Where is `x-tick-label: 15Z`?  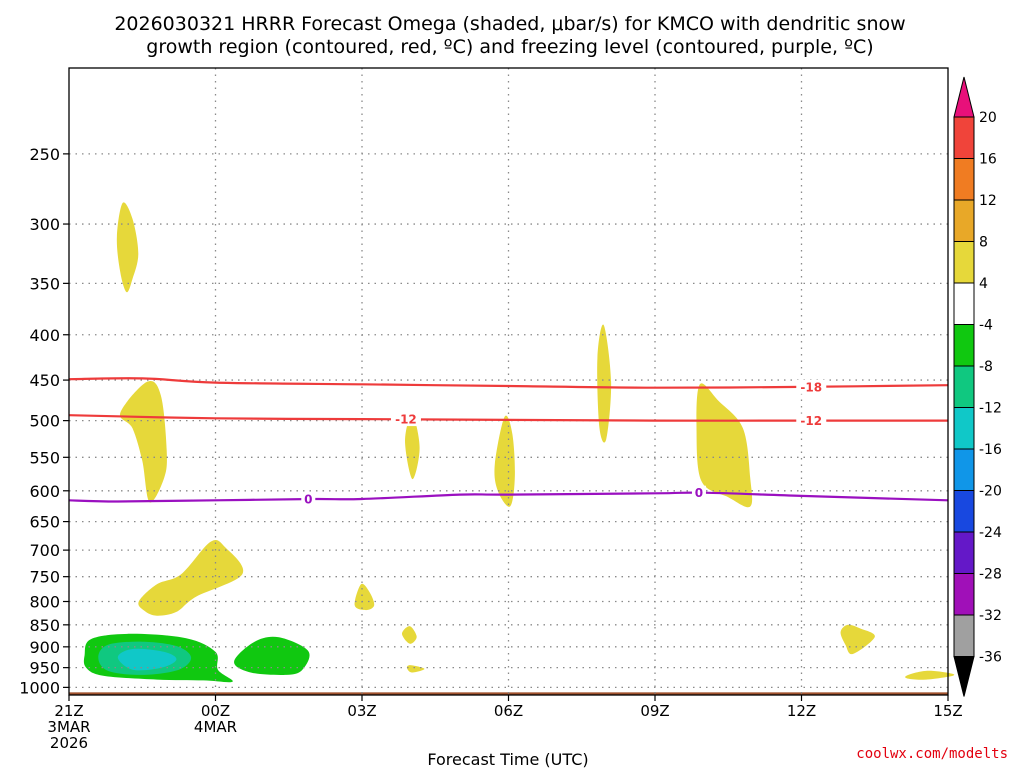
x-tick-label: 15Z is located at coordinates (947, 711).